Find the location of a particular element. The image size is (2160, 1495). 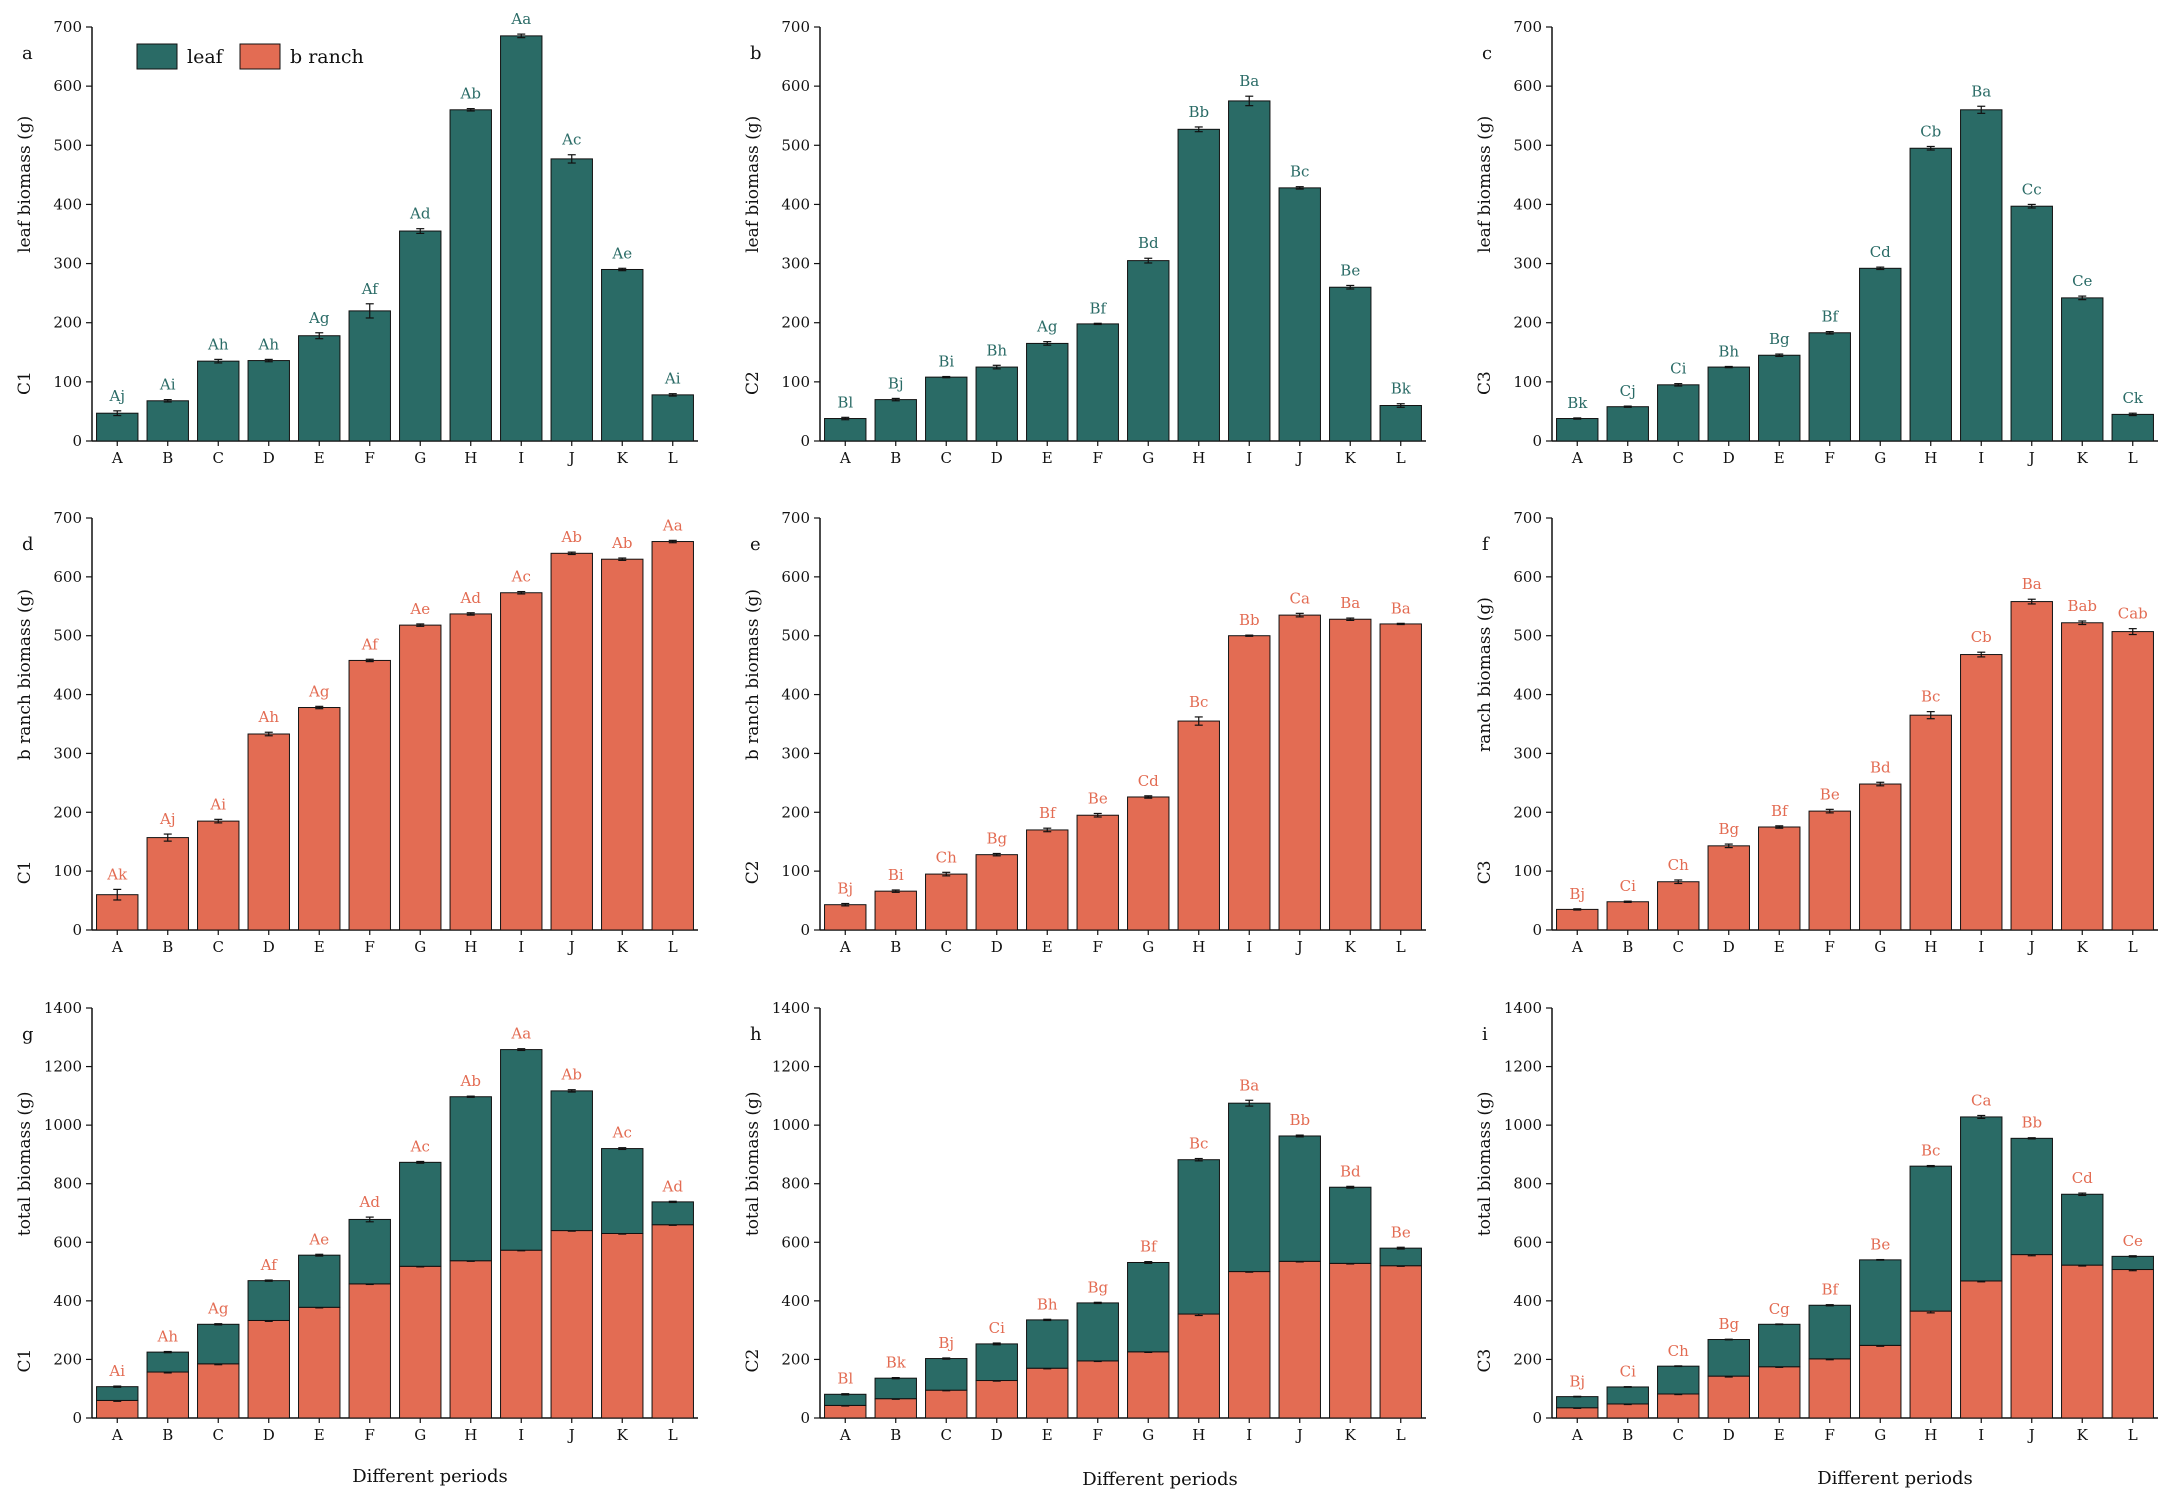

panel-letter: i is located at coordinates (1485, 1034).